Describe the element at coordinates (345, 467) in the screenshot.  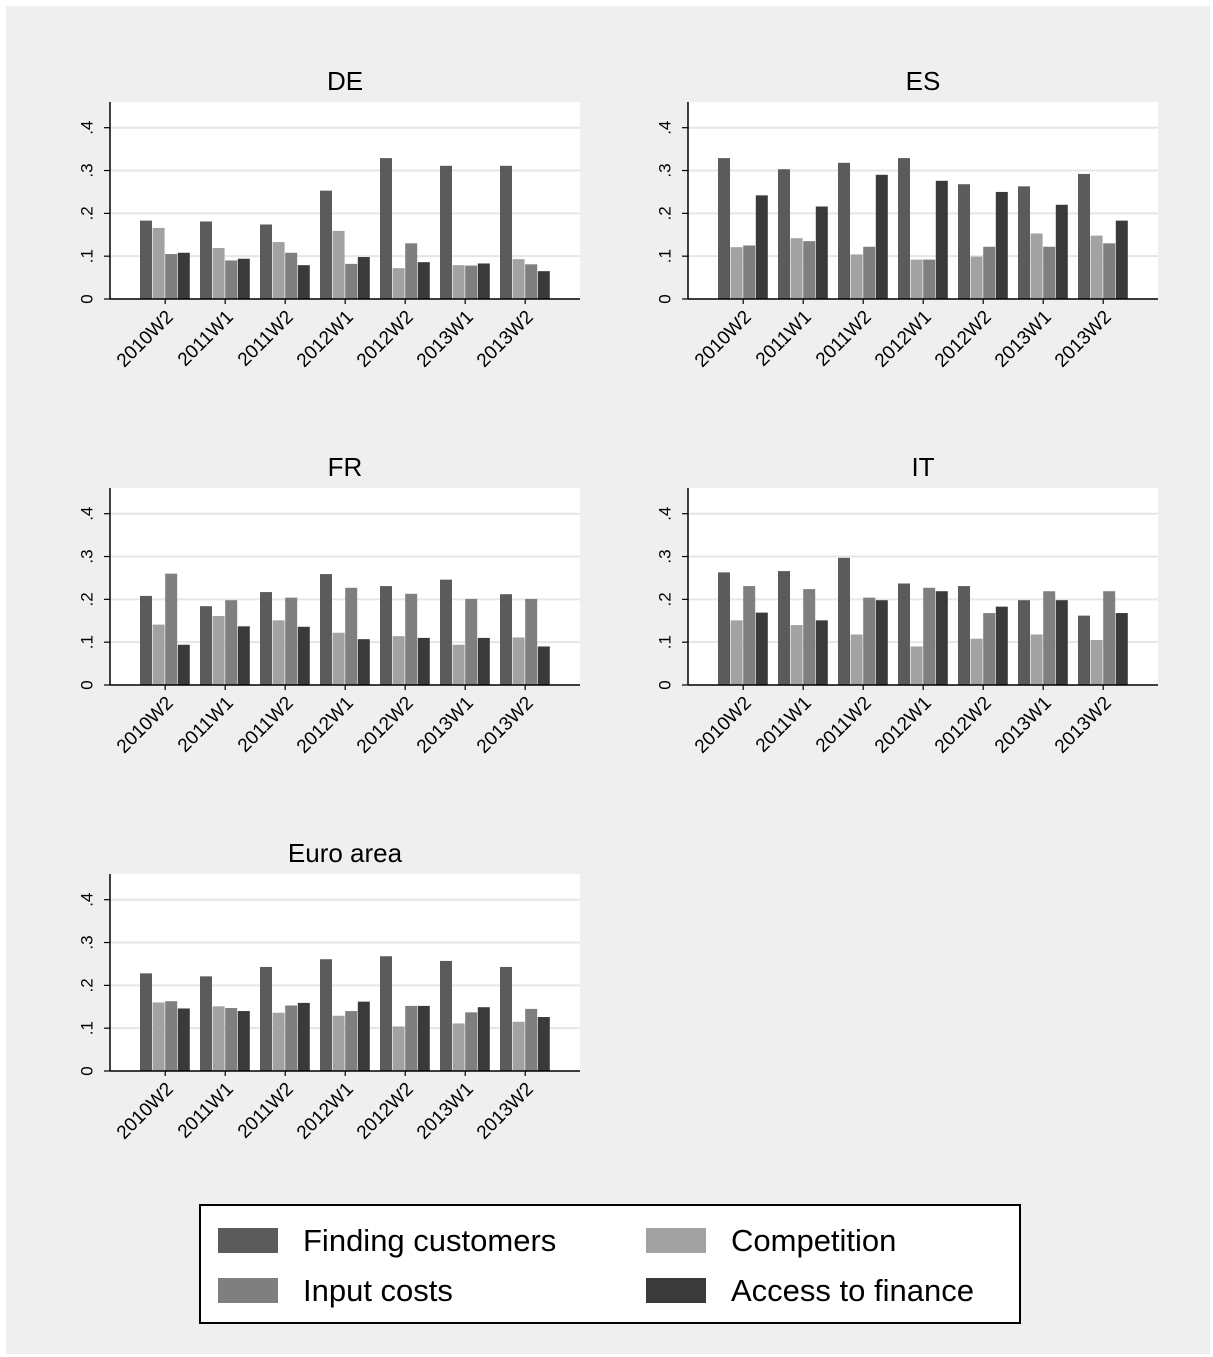
I see `panel-title: FR` at that location.